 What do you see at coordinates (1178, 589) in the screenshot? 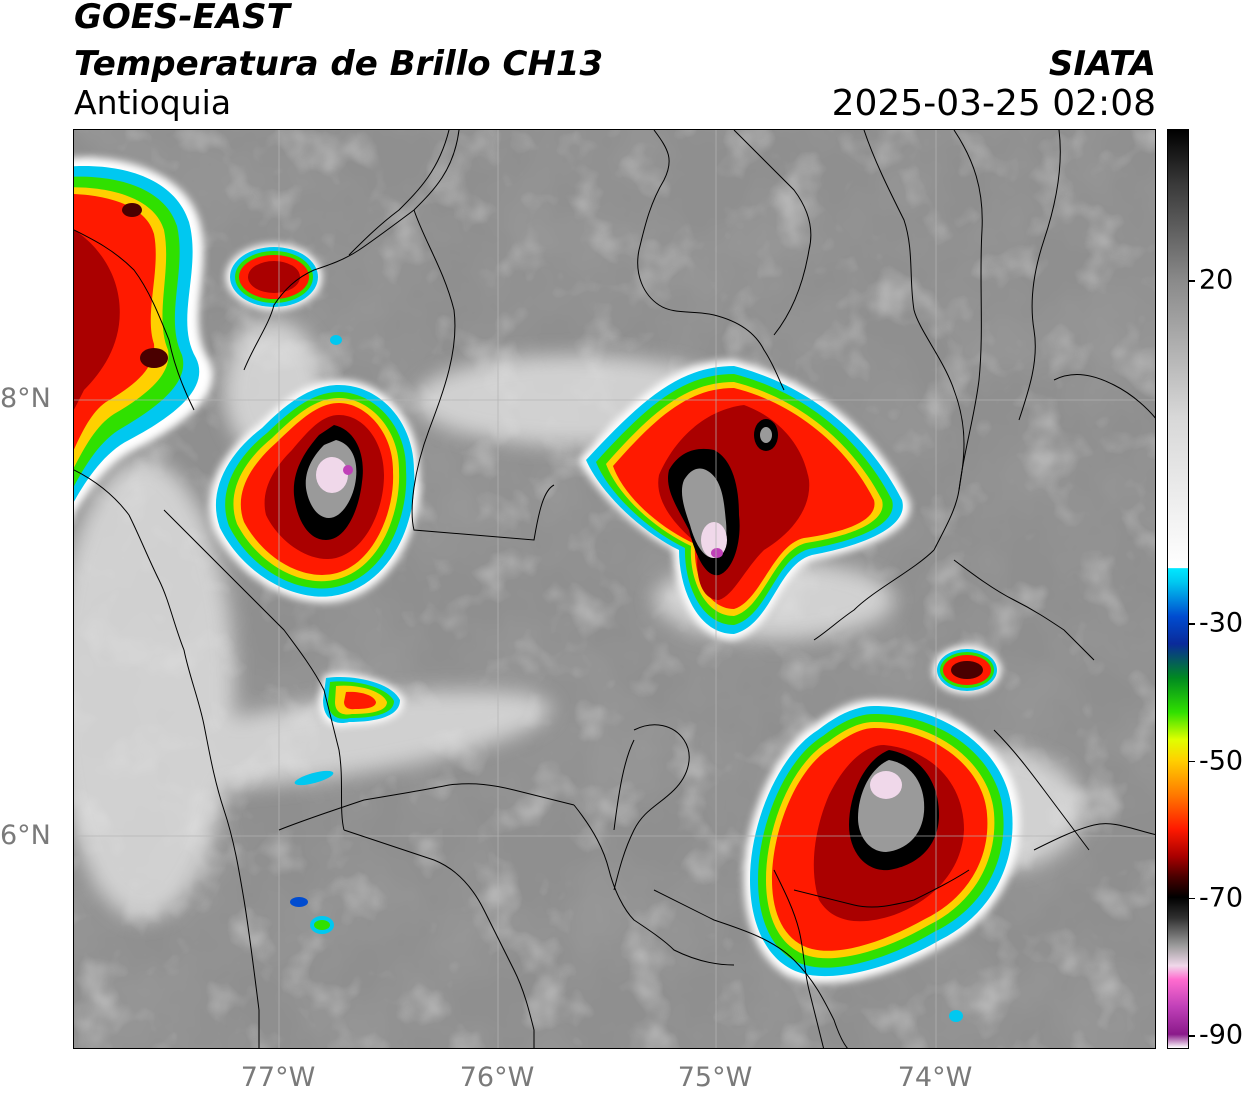
I see `colorbar` at bounding box center [1178, 589].